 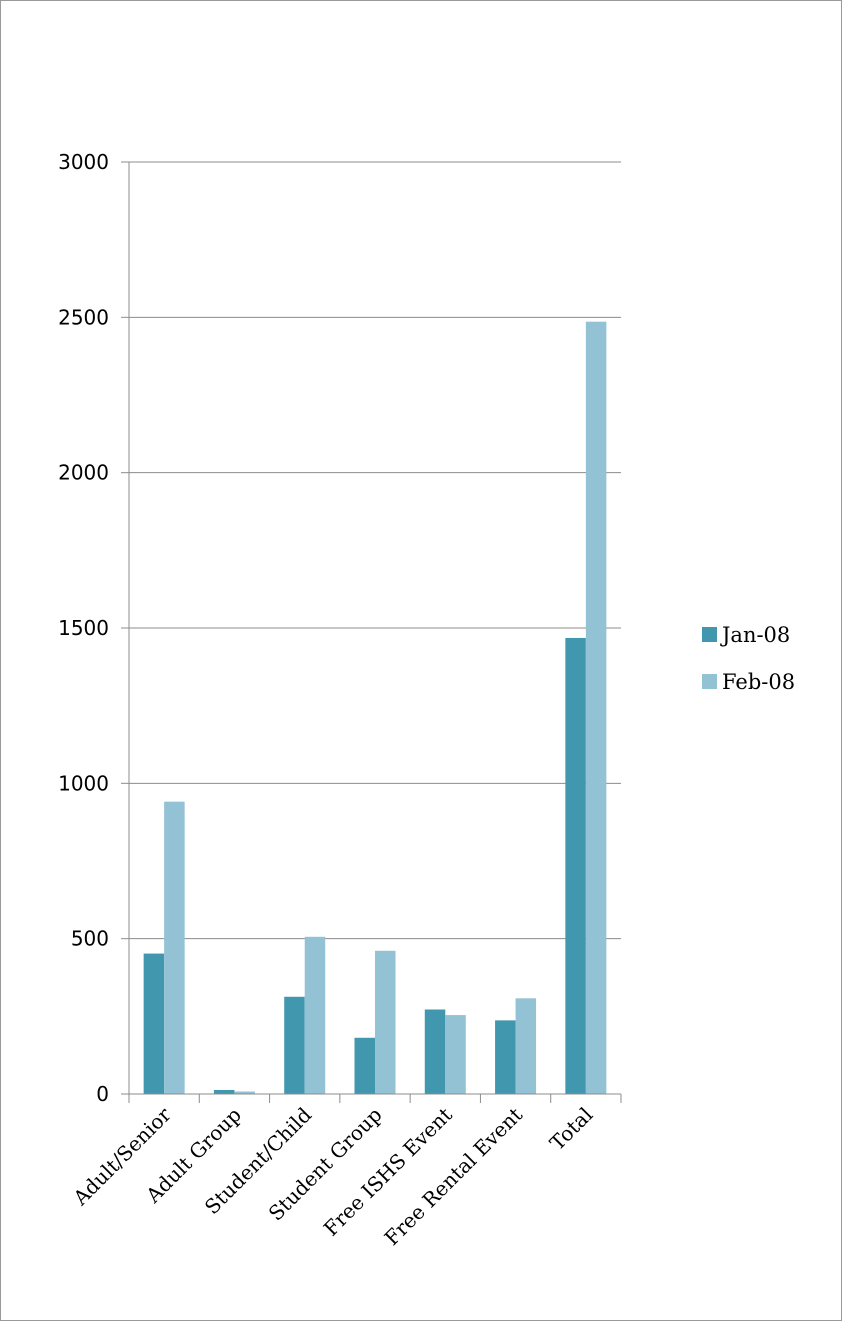 What do you see at coordinates (90, 939) in the screenshot?
I see `y-tick-label: 500` at bounding box center [90, 939].